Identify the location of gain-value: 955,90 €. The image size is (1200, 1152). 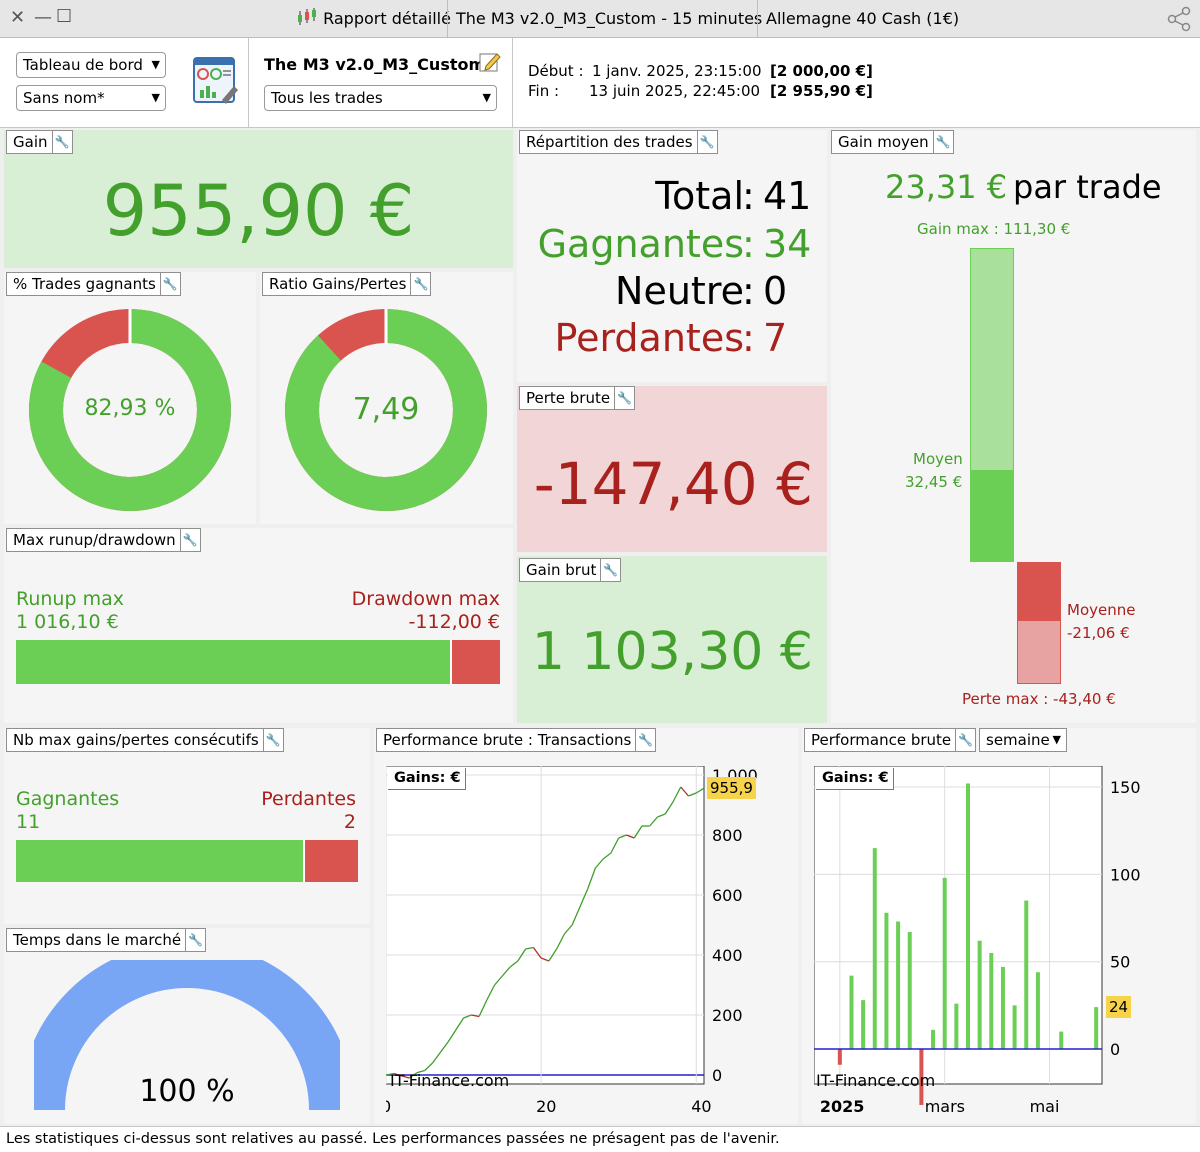
(258, 211).